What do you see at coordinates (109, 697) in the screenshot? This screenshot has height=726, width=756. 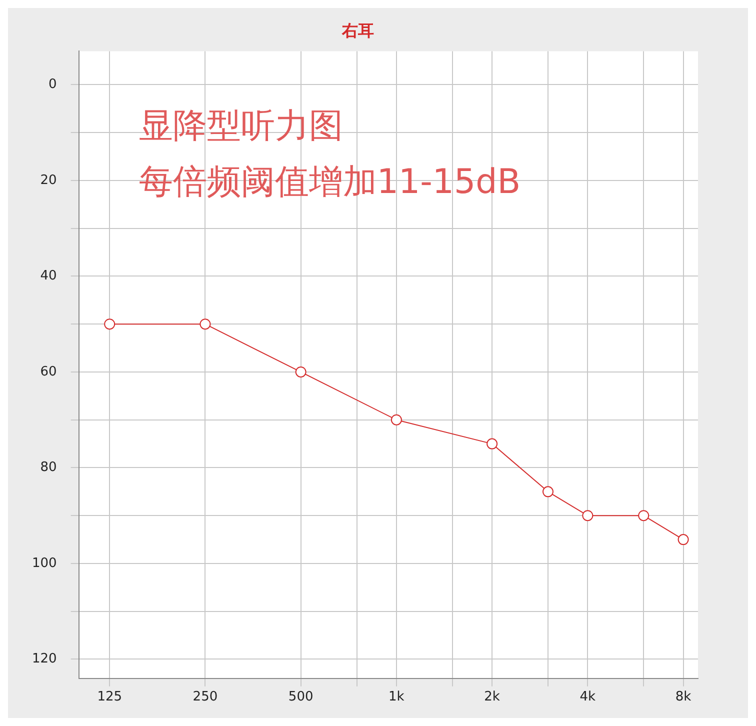 I see `x-tick-label: 125` at bounding box center [109, 697].